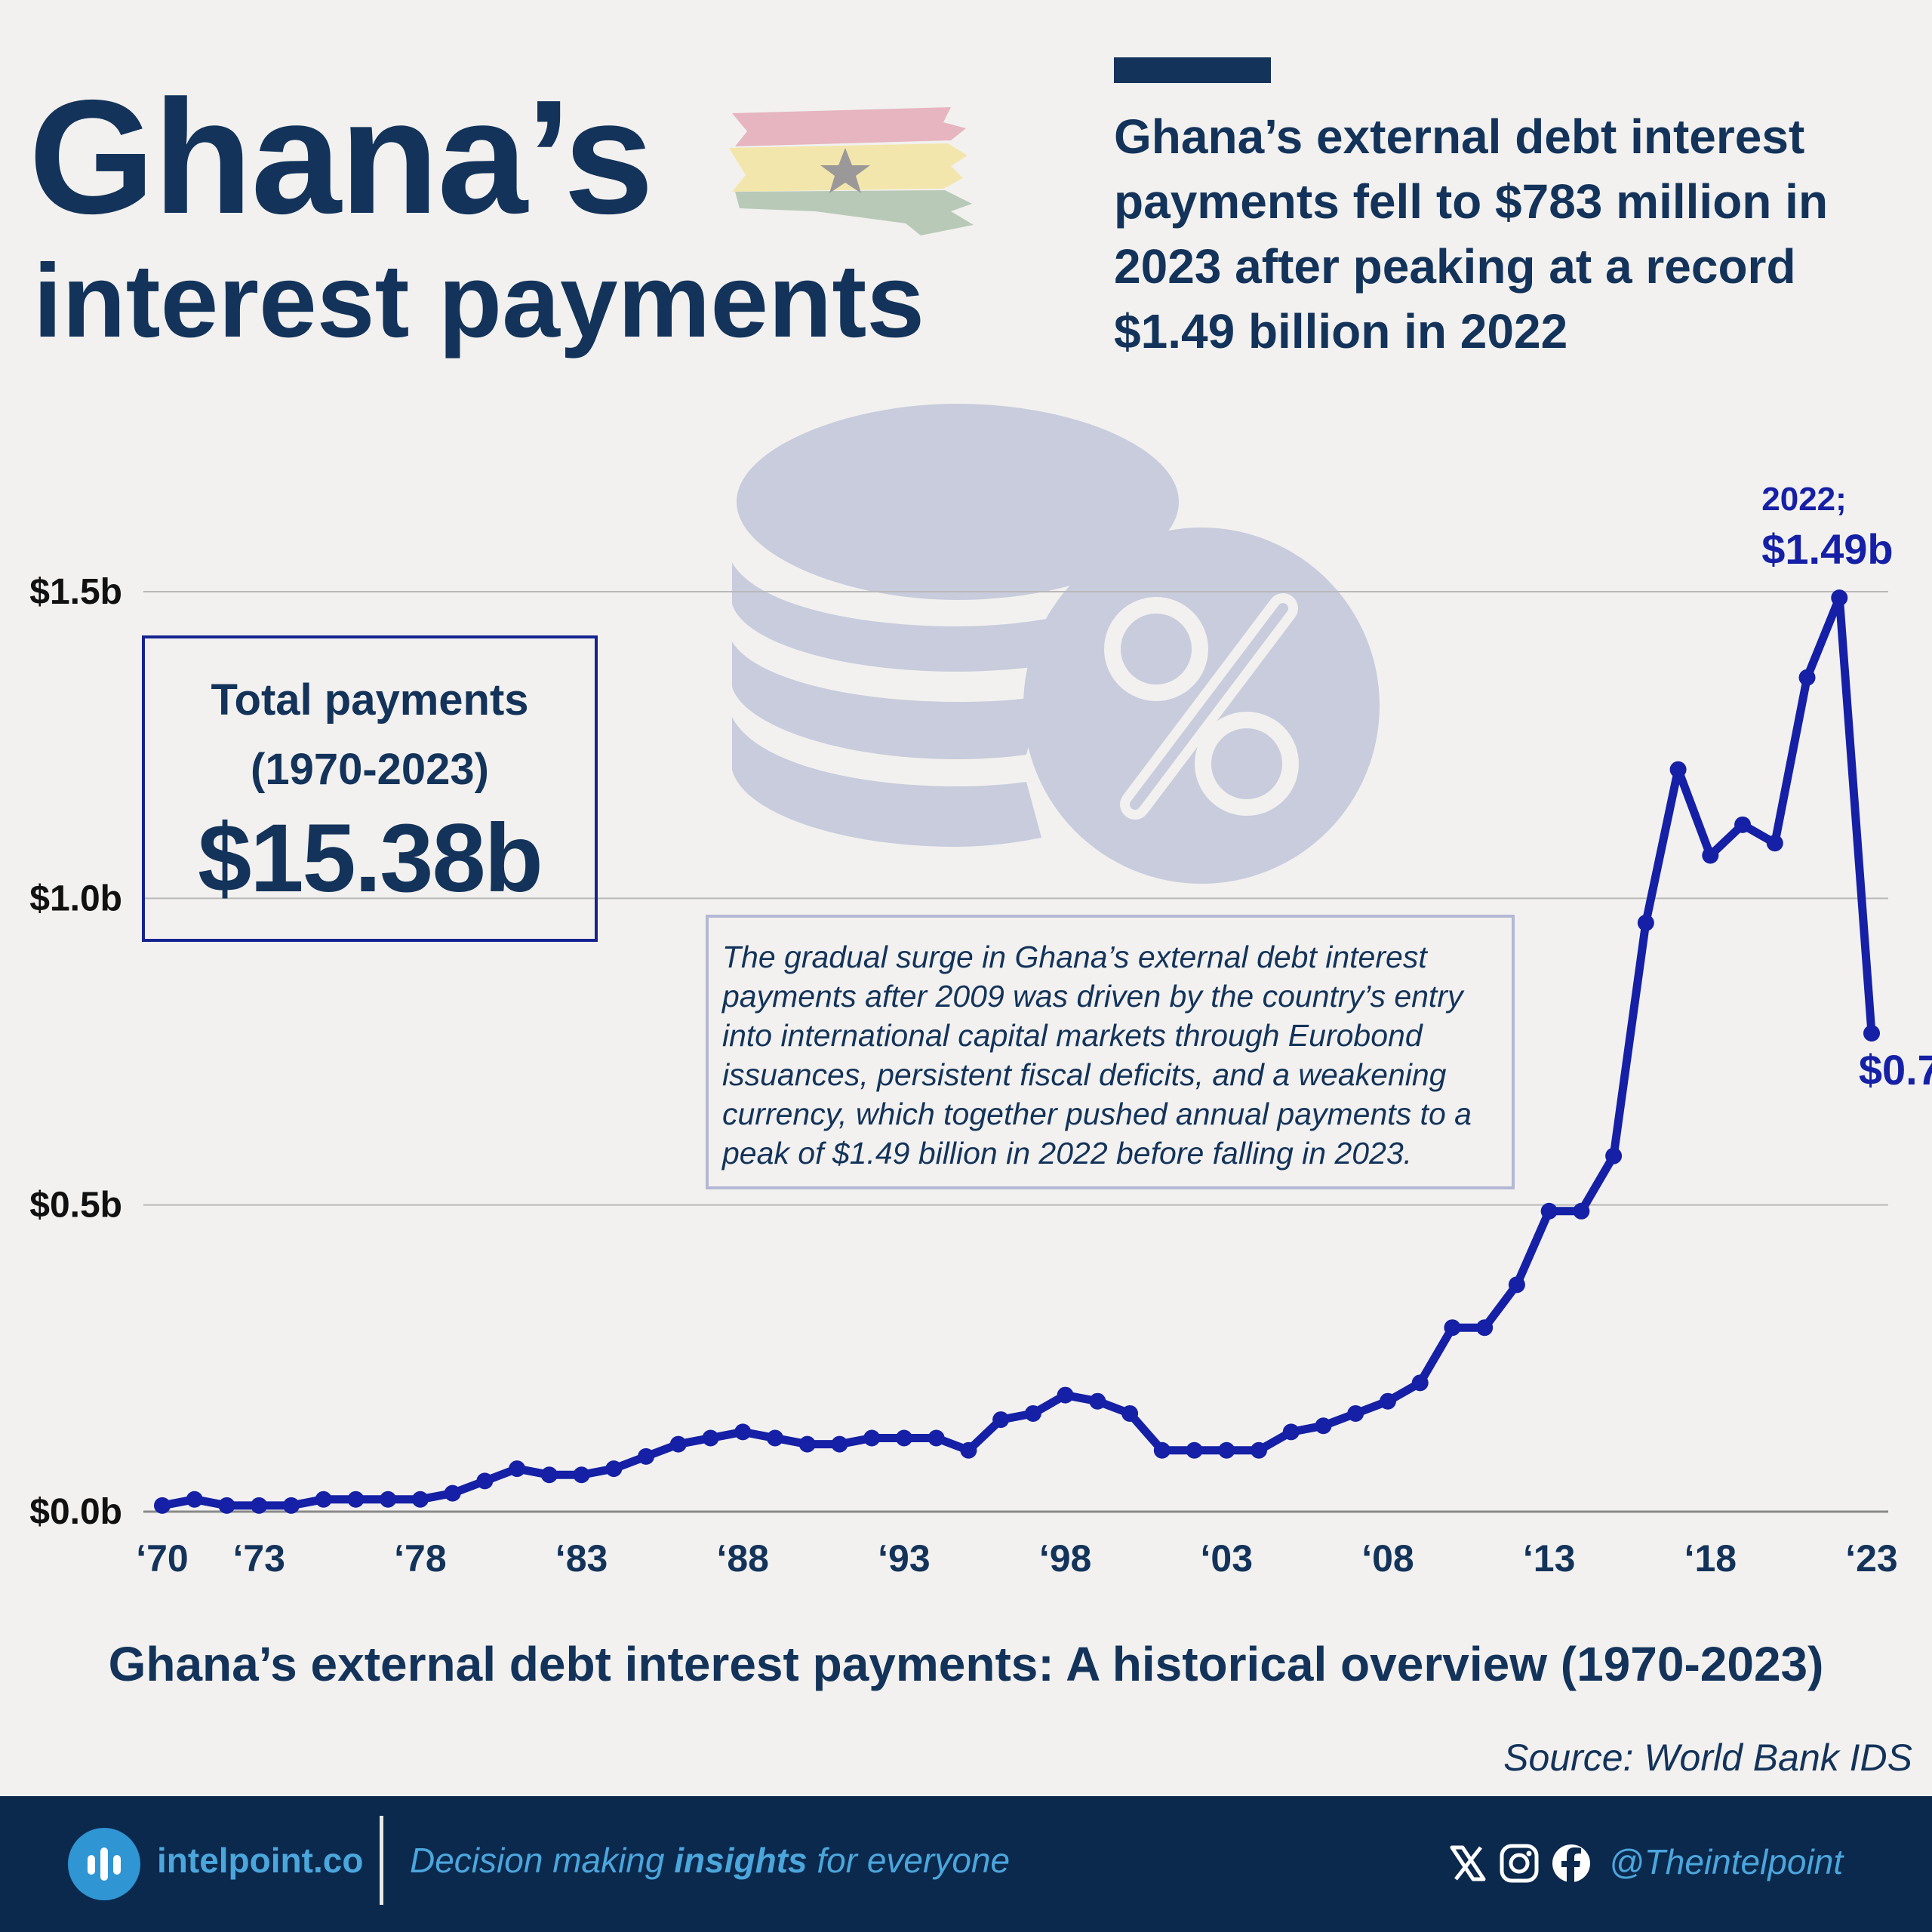 This screenshot has width=1932, height=1932. I want to click on ghana-flag-icon, so click(851, 171).